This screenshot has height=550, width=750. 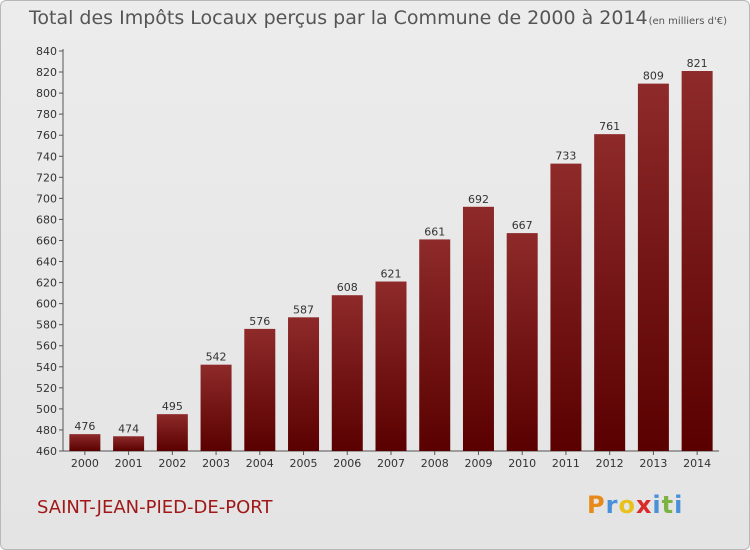 I want to click on x-tick-label: 2000, so click(x=85, y=463).